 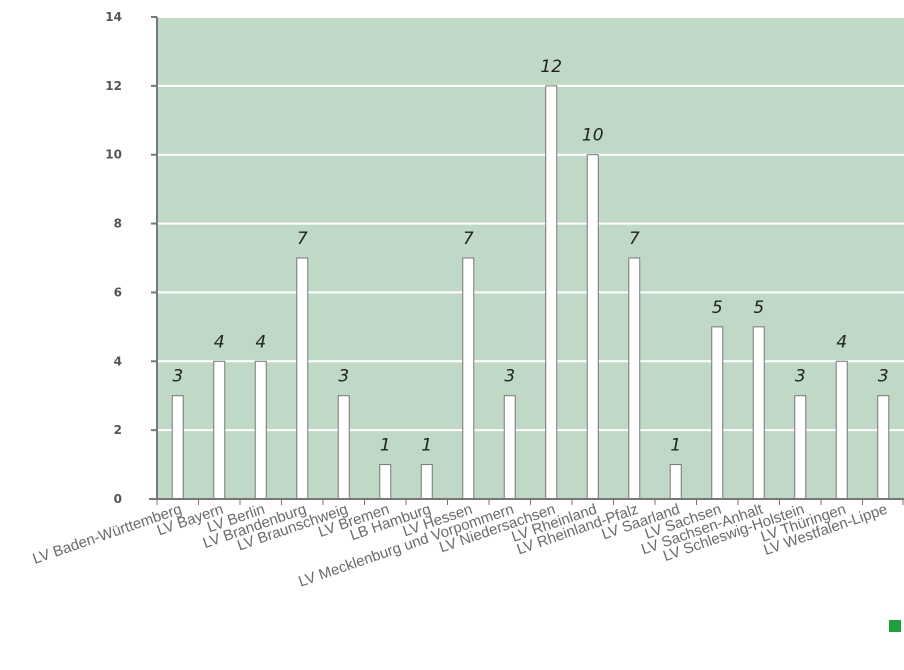 What do you see at coordinates (895, 626) in the screenshot?
I see `legend-marker` at bounding box center [895, 626].